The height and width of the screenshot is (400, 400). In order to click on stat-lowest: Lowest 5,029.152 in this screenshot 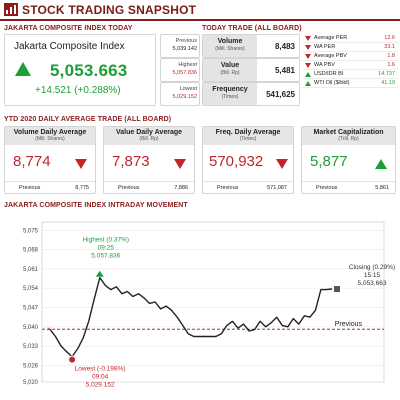, I will do `click(180, 94)`.